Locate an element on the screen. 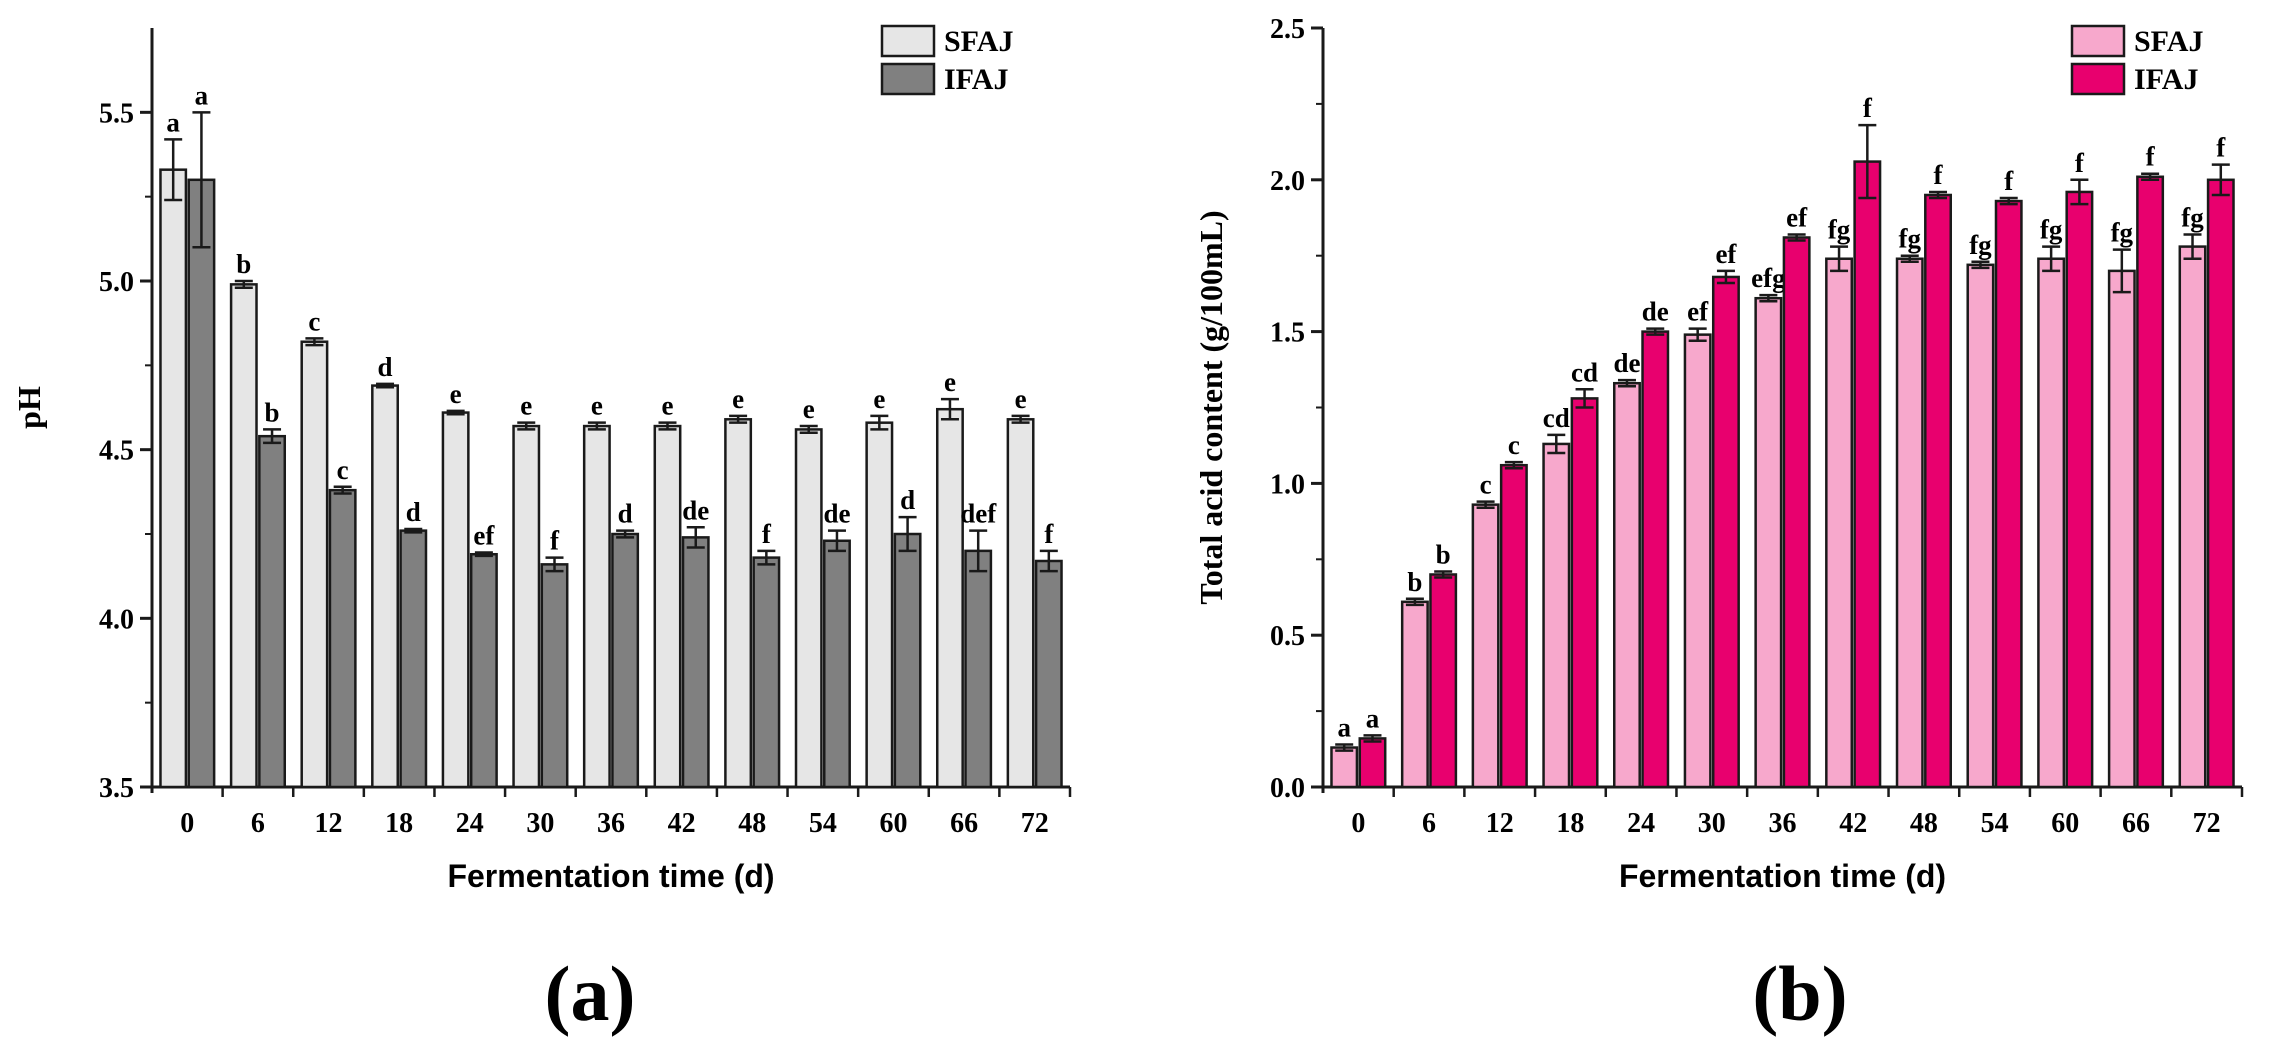 The image size is (2271, 1037). y-tick-label: 4.0 is located at coordinates (116, 619).